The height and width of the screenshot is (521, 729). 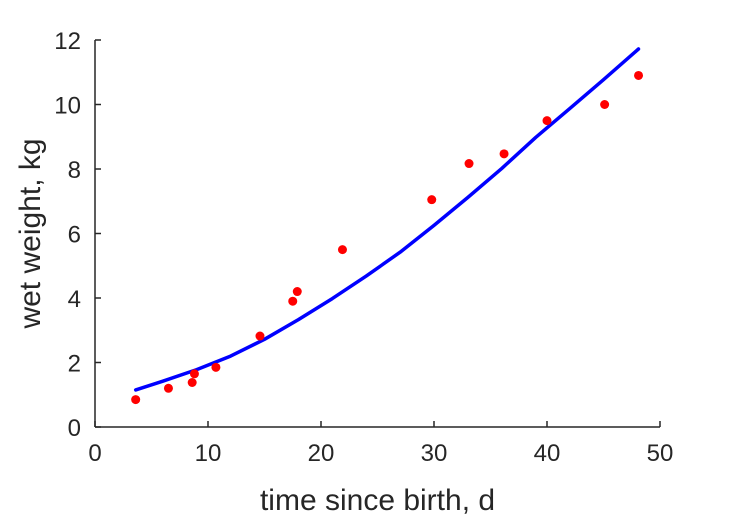 I want to click on x-tick-label: 40, so click(x=547, y=453).